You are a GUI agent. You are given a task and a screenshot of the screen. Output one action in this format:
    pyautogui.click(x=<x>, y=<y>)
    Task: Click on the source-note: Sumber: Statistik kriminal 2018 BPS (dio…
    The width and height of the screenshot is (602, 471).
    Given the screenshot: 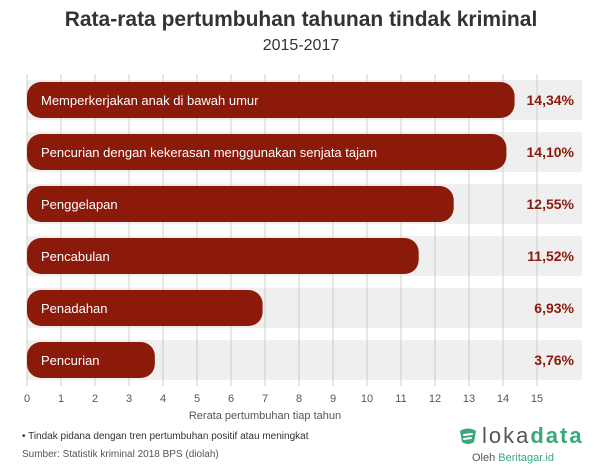 What is the action you would take?
    pyautogui.click(x=120, y=454)
    